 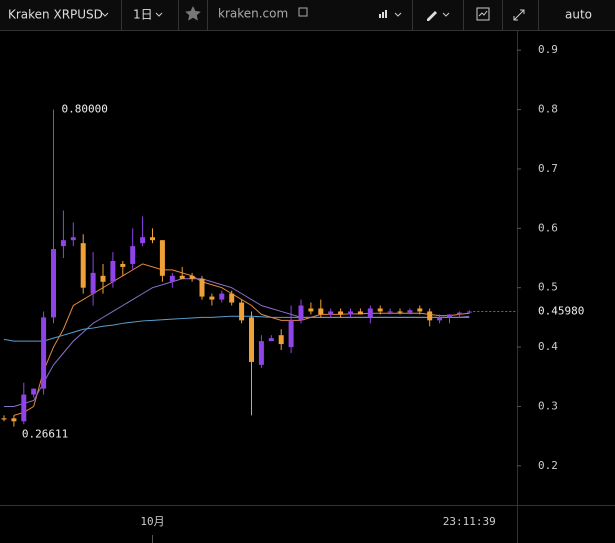 I want to click on last-price-label: 0.45980, so click(x=561, y=311).